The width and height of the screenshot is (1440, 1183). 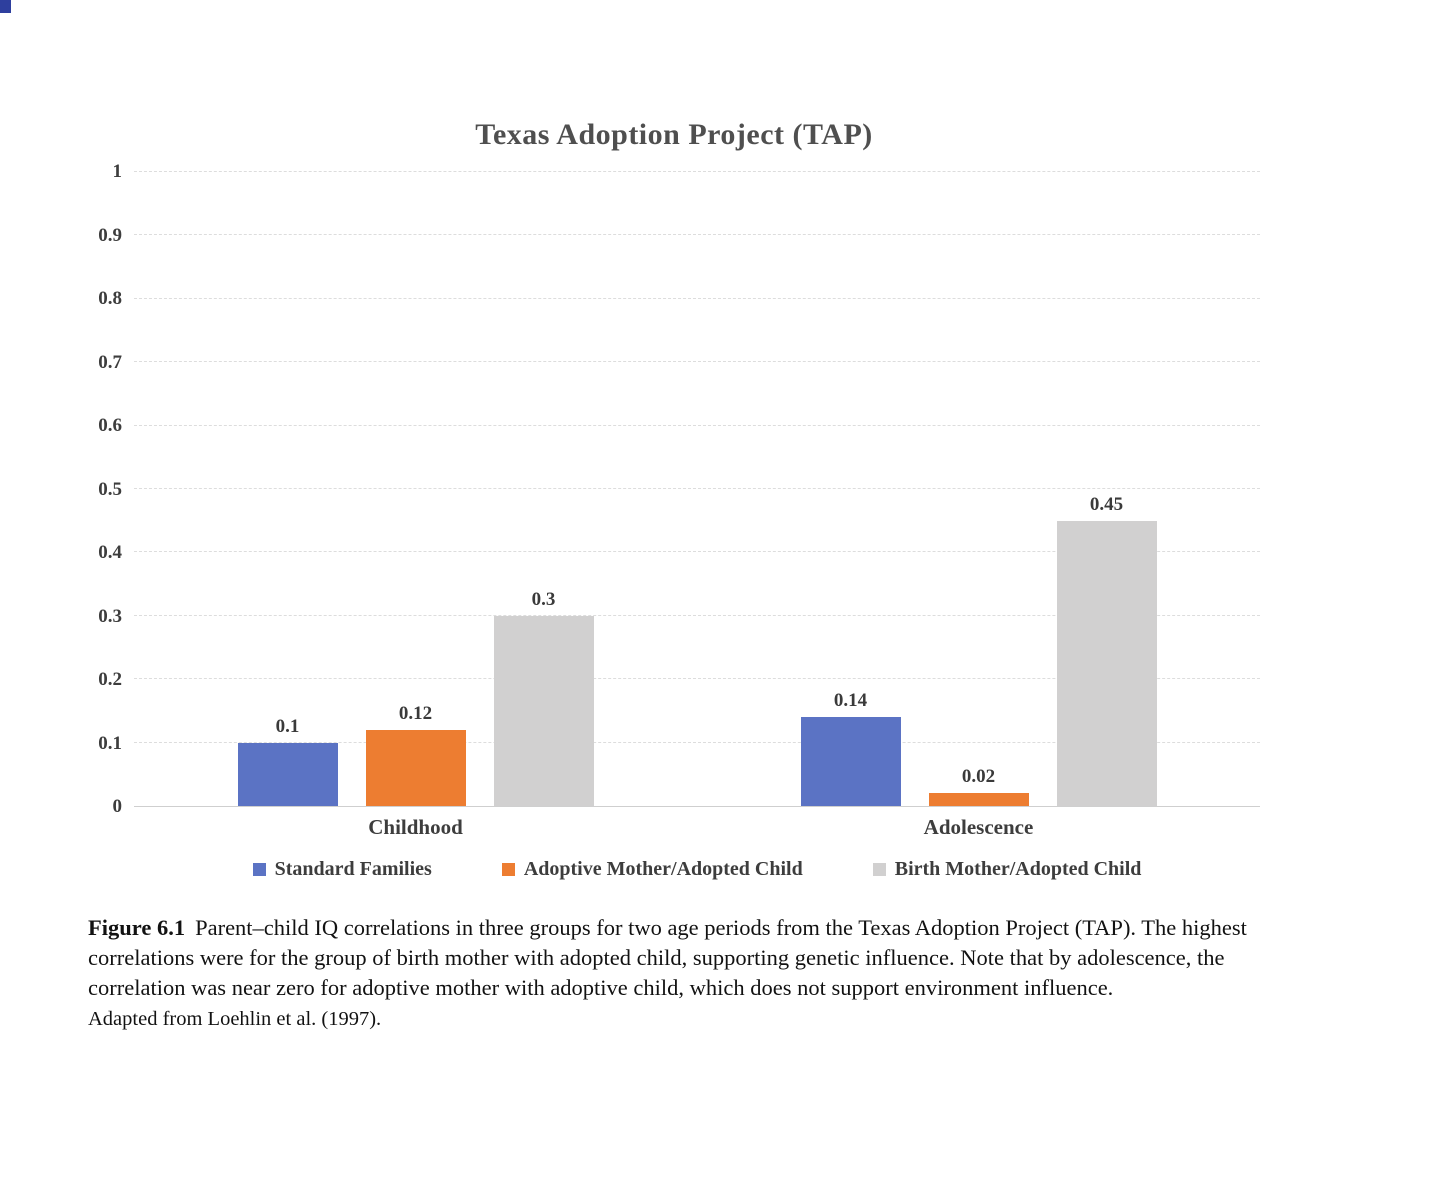 I want to click on bar-standard-families-adolescence, so click(x=850, y=761).